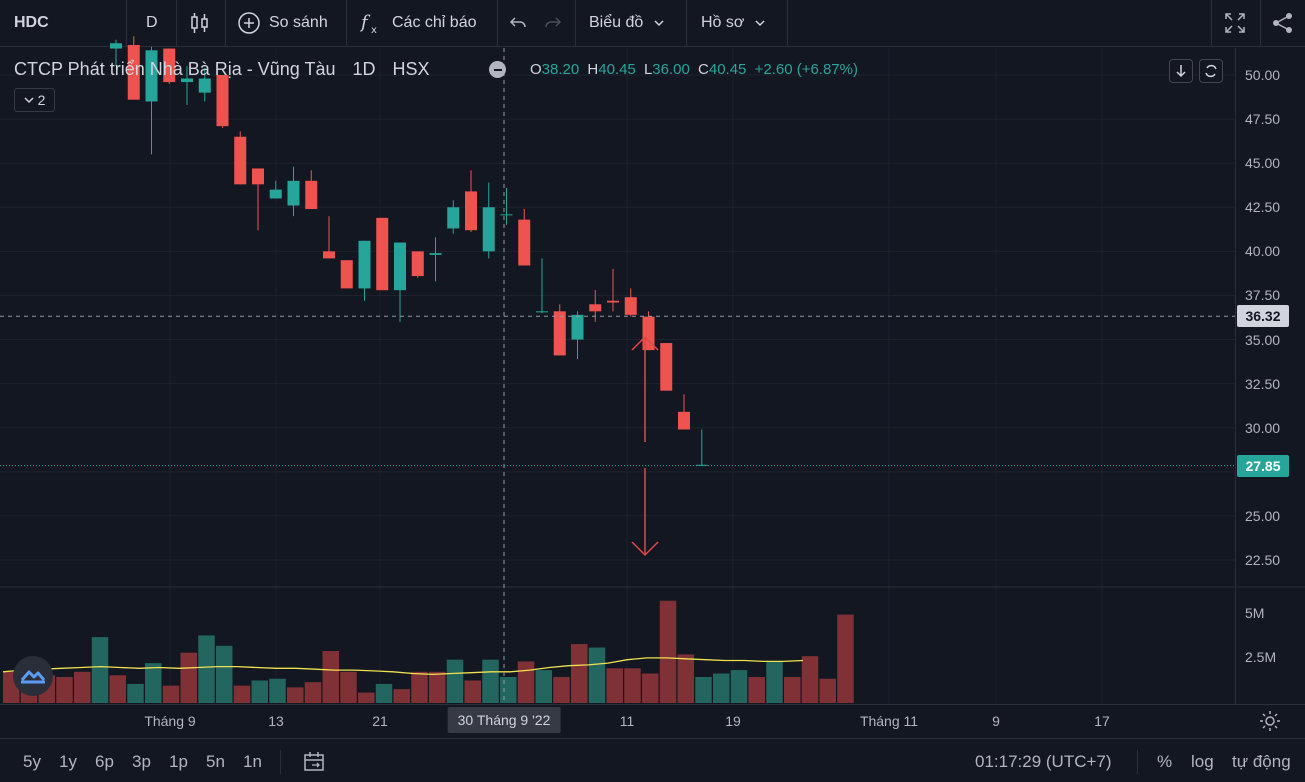 The image size is (1305, 782). What do you see at coordinates (504, 720) in the screenshot?
I see `crosshair-date-tag: 30 Tháng 9 '22` at bounding box center [504, 720].